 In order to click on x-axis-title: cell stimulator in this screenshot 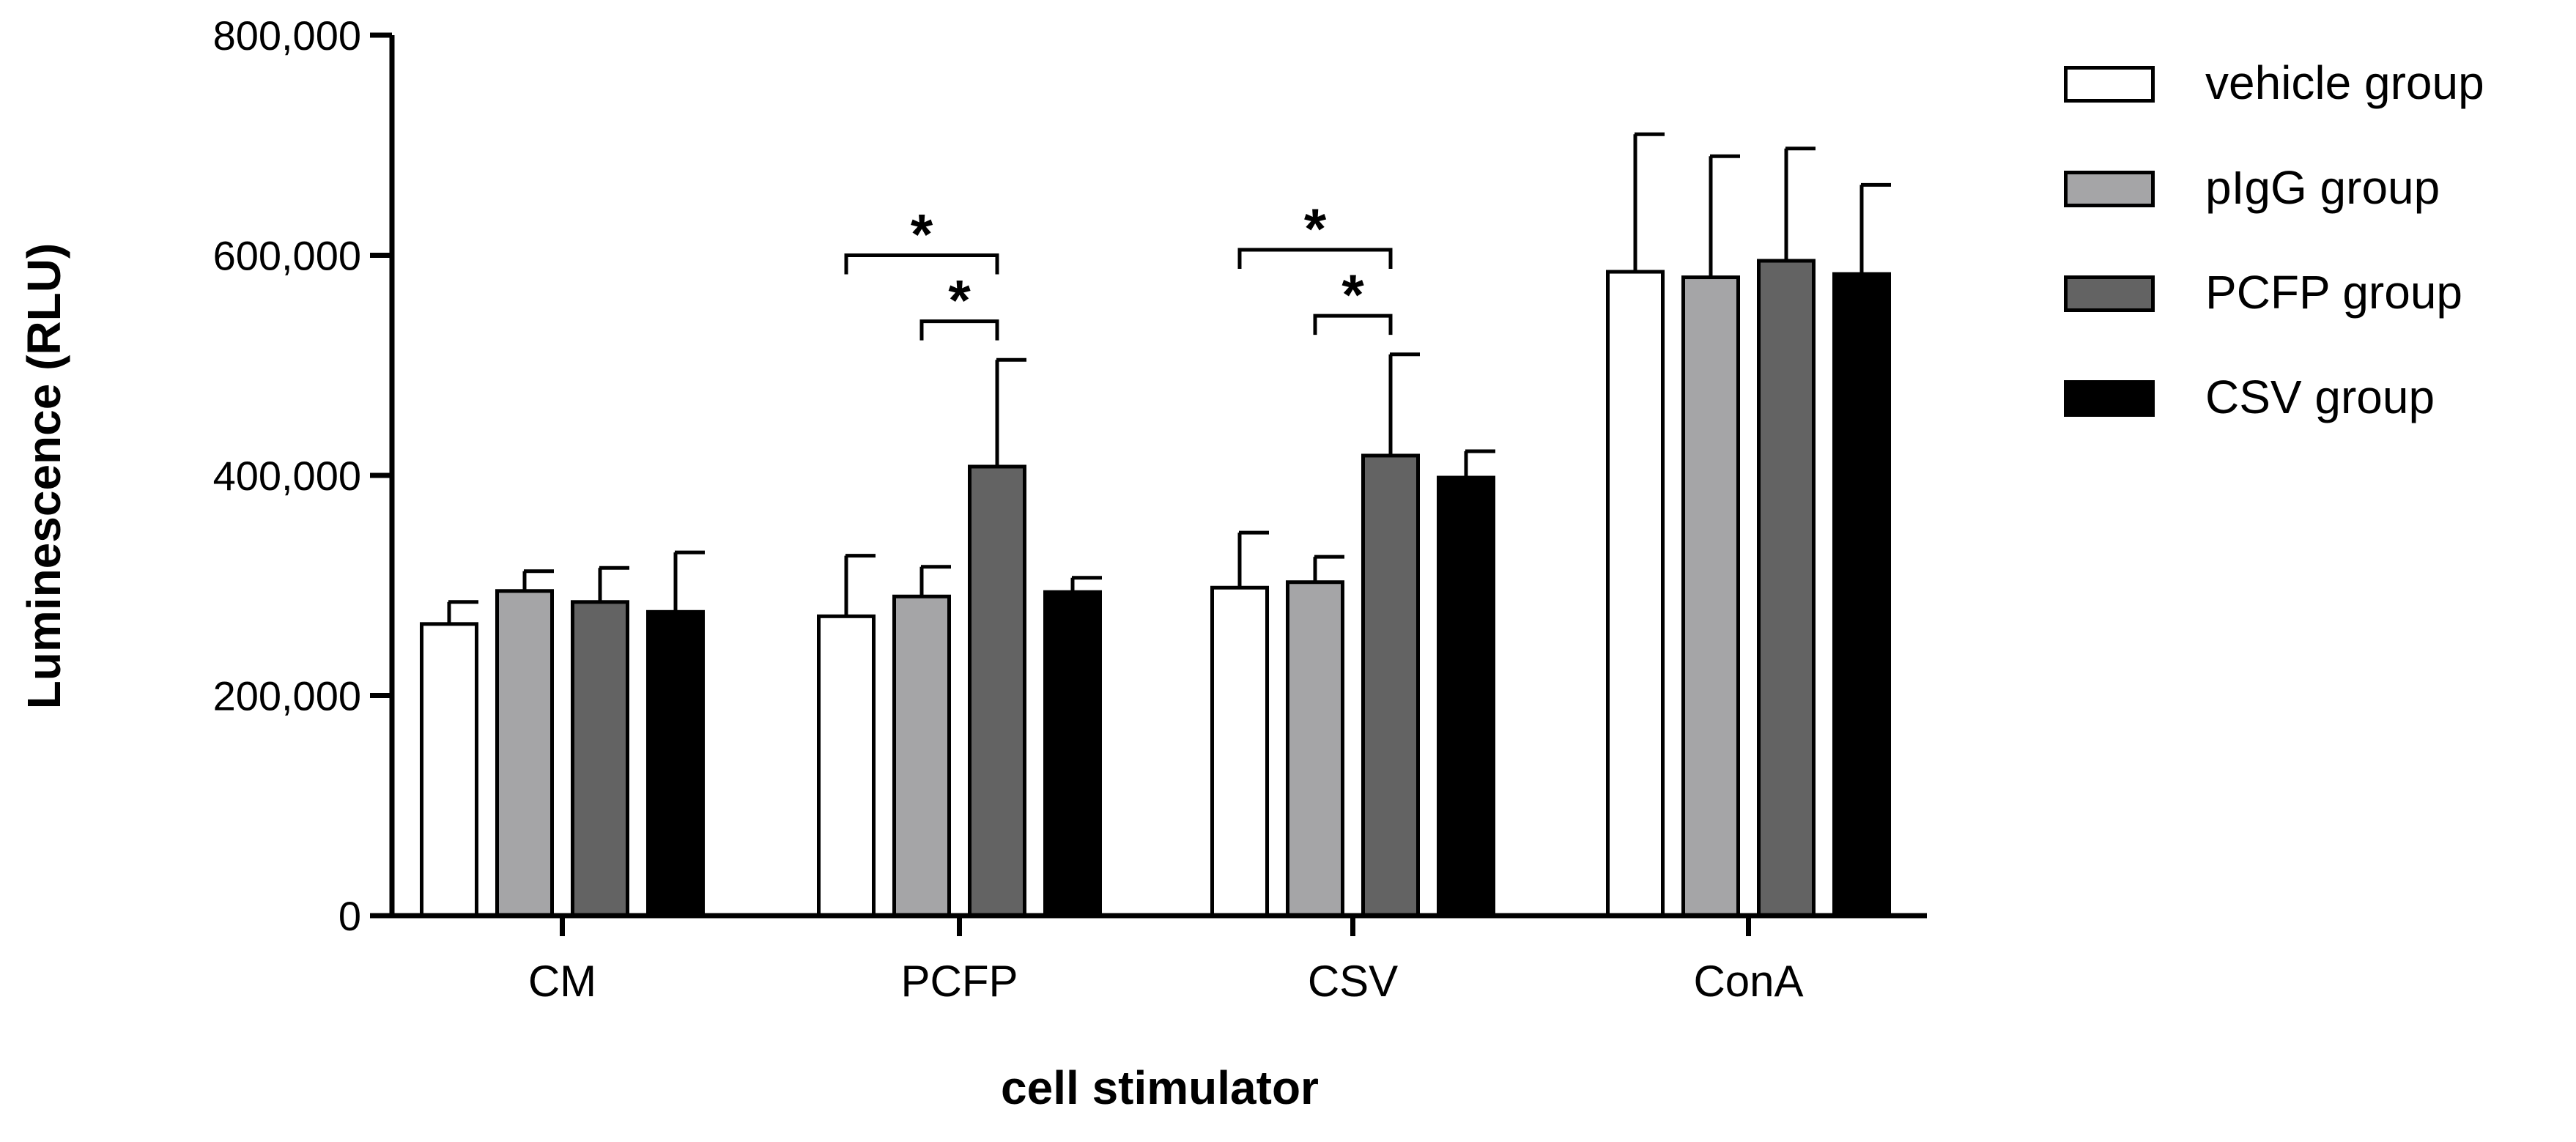, I will do `click(1160, 1087)`.